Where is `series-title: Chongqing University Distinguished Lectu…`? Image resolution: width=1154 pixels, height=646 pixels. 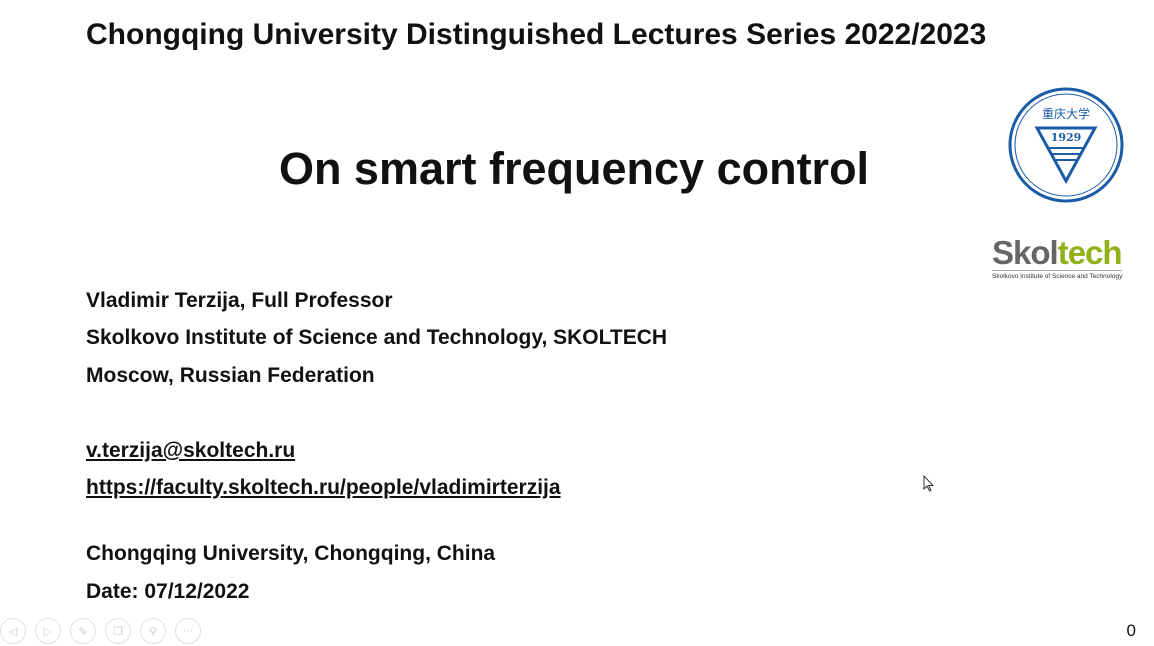 series-title: Chongqing University Distinguished Lectu… is located at coordinates (536, 34).